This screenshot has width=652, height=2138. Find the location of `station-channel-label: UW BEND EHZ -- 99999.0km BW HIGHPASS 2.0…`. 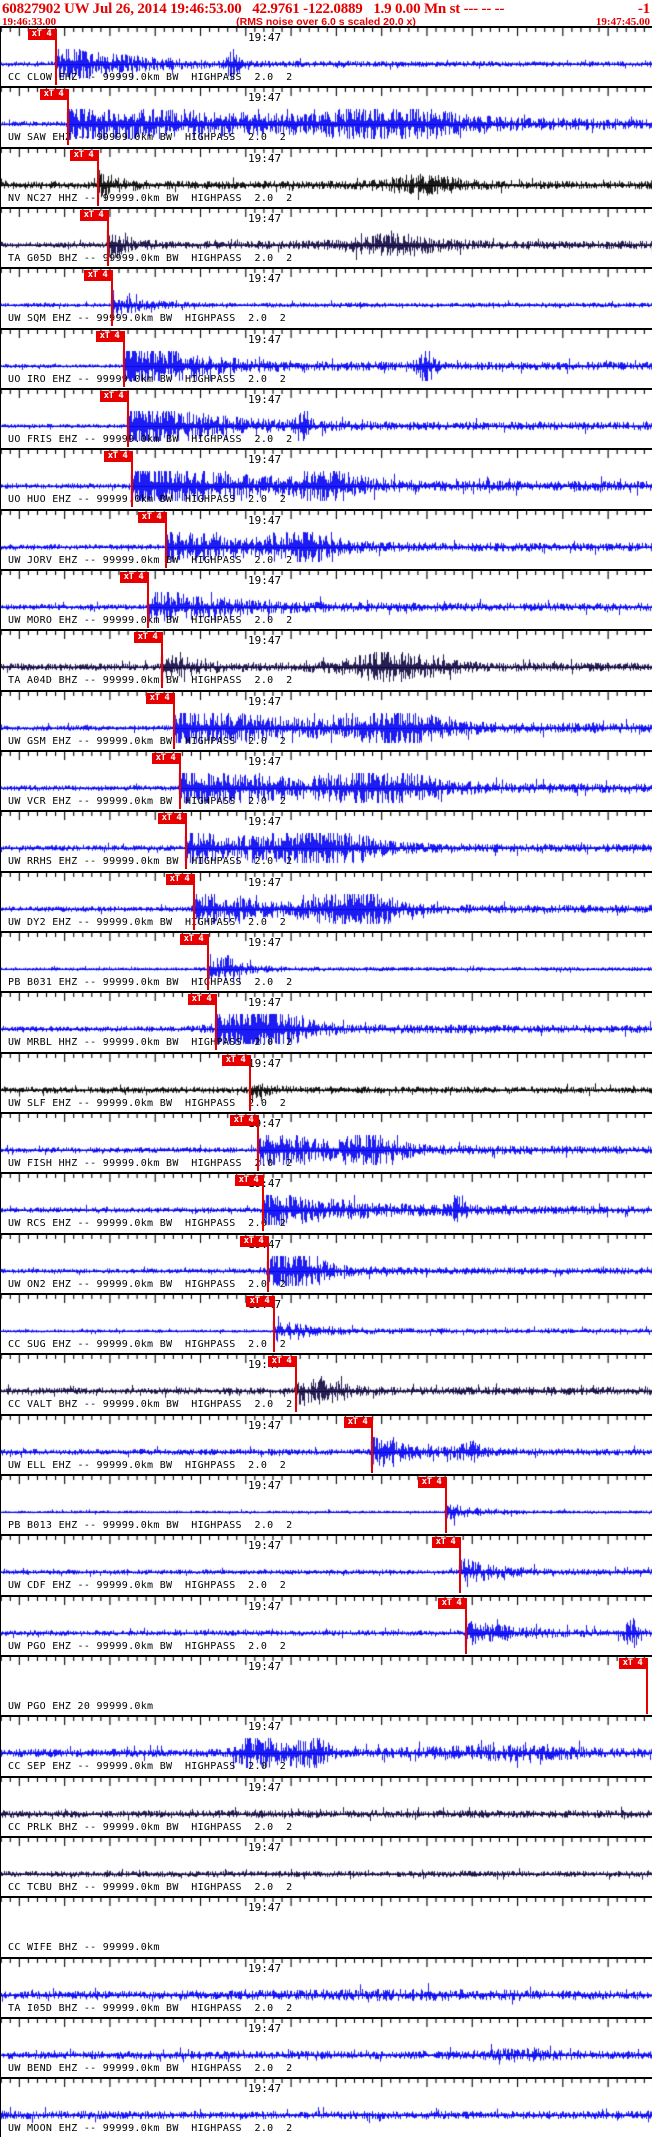

station-channel-label: UW BEND EHZ -- 99999.0km BW HIGHPASS 2.0… is located at coordinates (150, 2068).